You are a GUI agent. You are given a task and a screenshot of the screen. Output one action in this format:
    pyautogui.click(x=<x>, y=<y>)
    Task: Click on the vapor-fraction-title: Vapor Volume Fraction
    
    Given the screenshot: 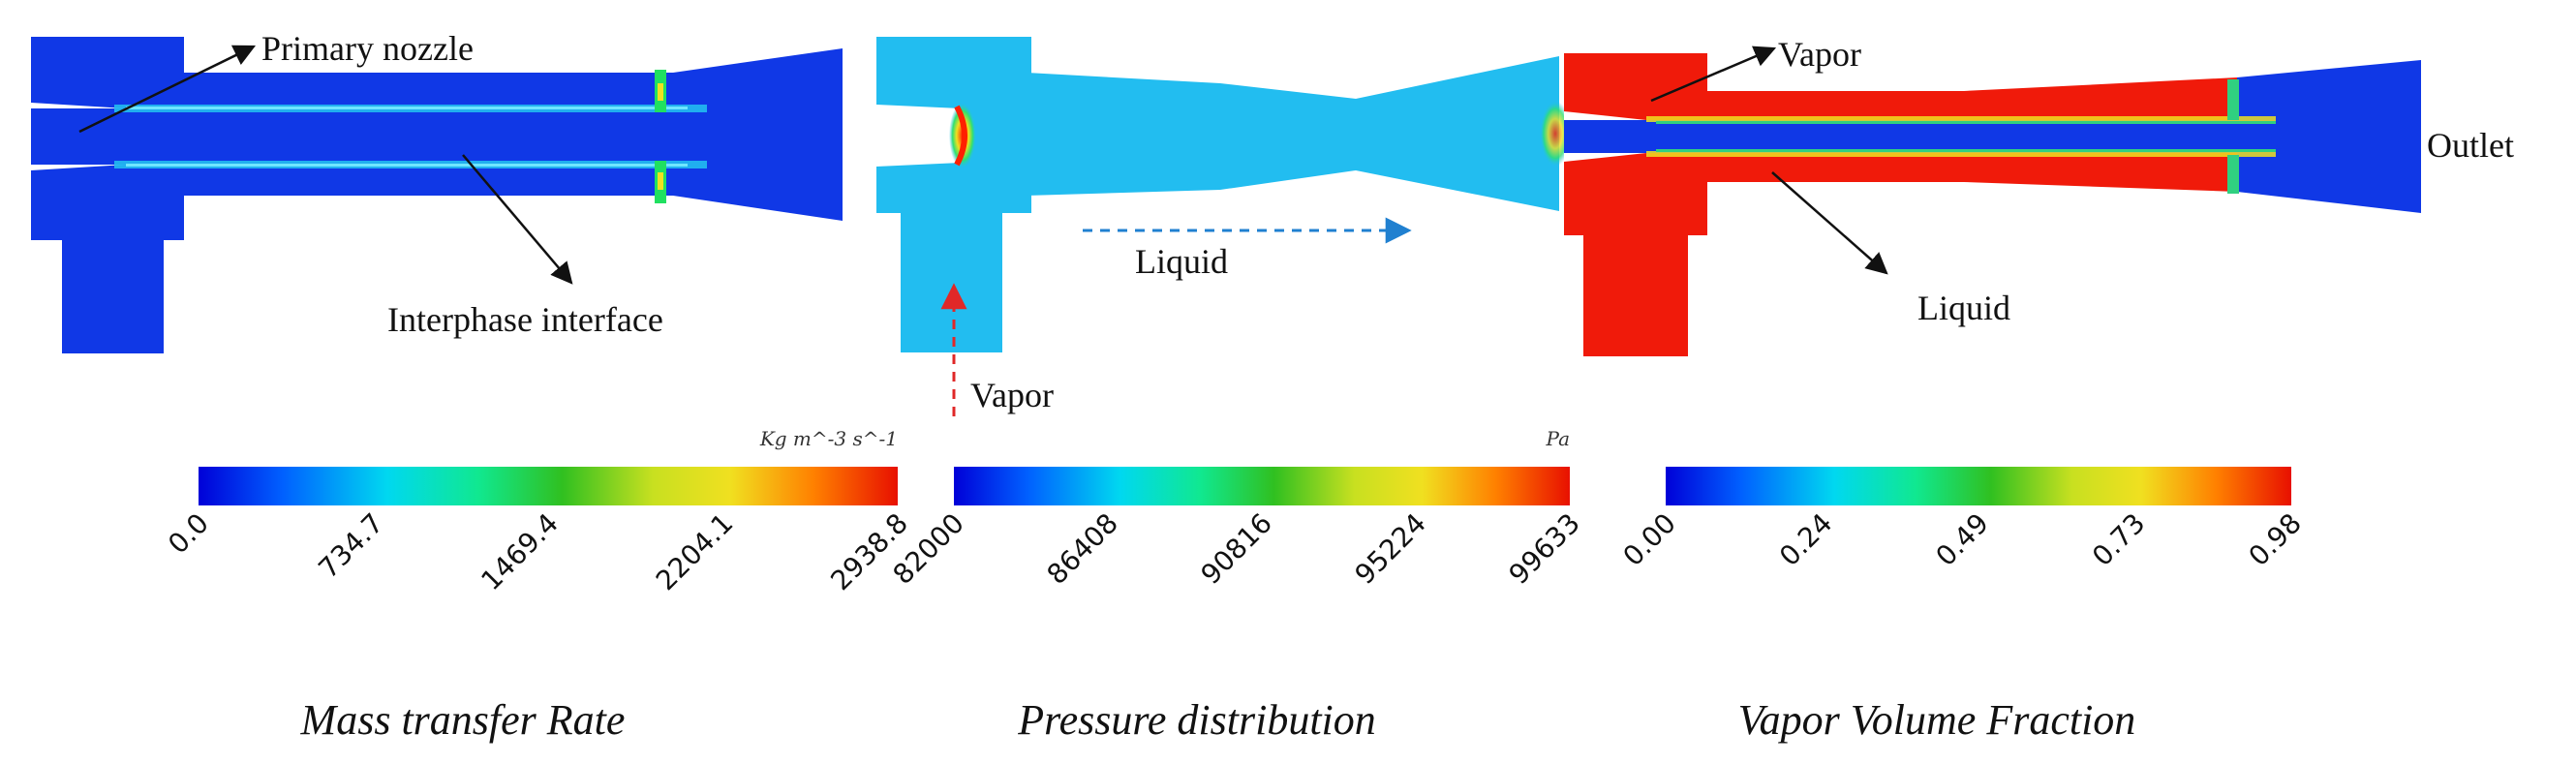 What is the action you would take?
    pyautogui.click(x=1937, y=720)
    